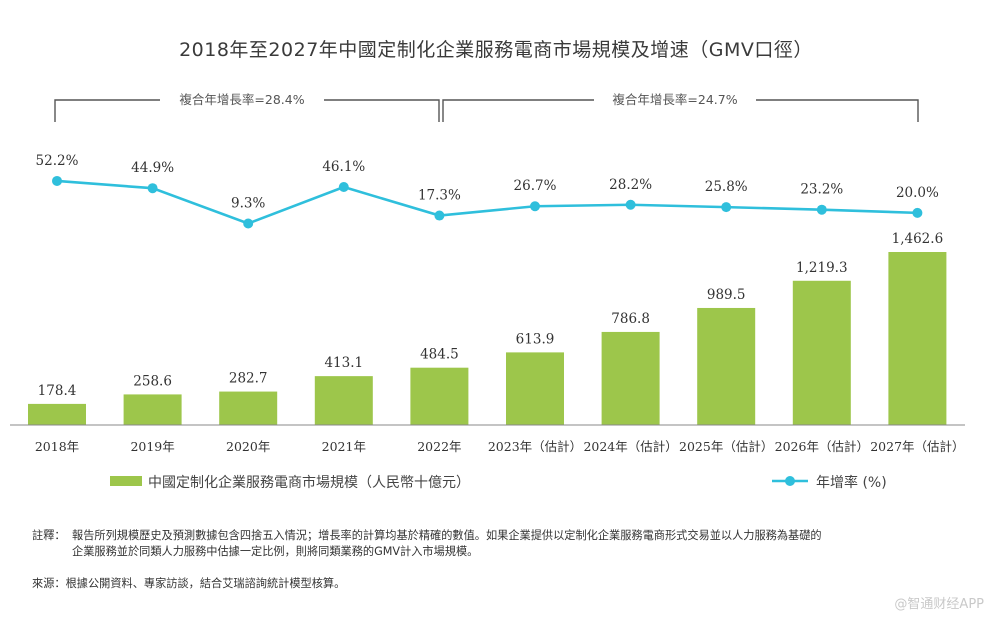 This screenshot has height=622, width=992. I want to click on legend-line-label: 年增率 (%), so click(851, 482).